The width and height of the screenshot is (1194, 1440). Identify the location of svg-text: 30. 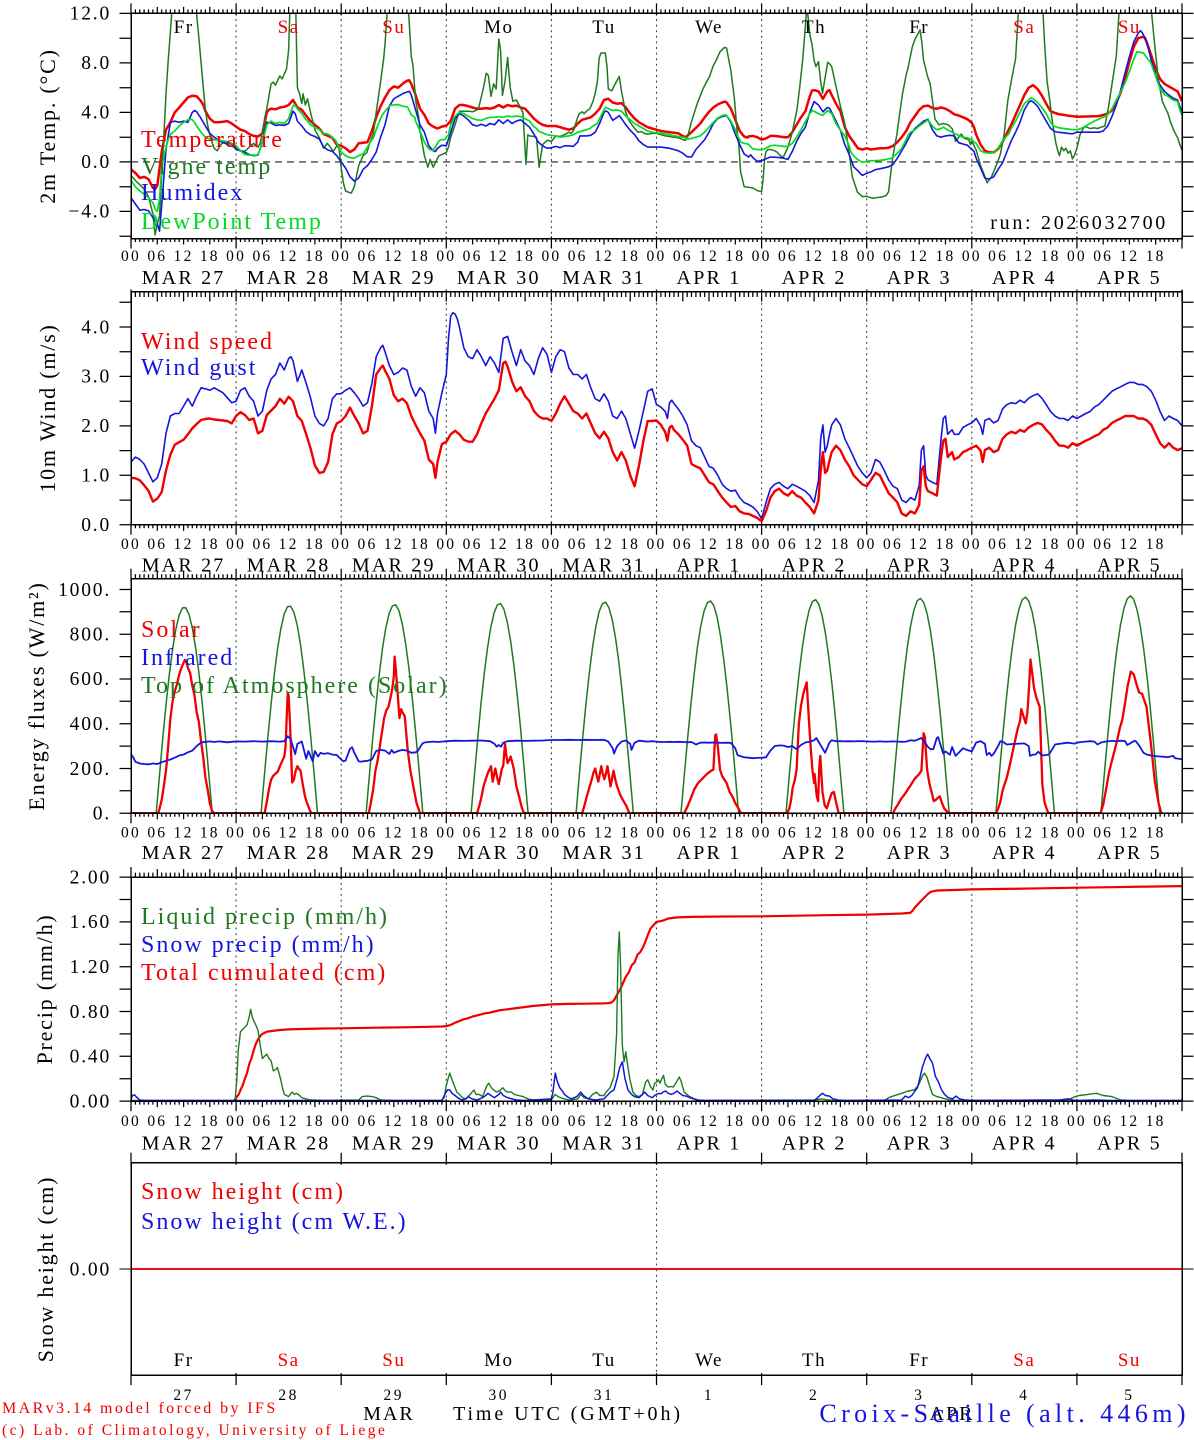
(499, 1395).